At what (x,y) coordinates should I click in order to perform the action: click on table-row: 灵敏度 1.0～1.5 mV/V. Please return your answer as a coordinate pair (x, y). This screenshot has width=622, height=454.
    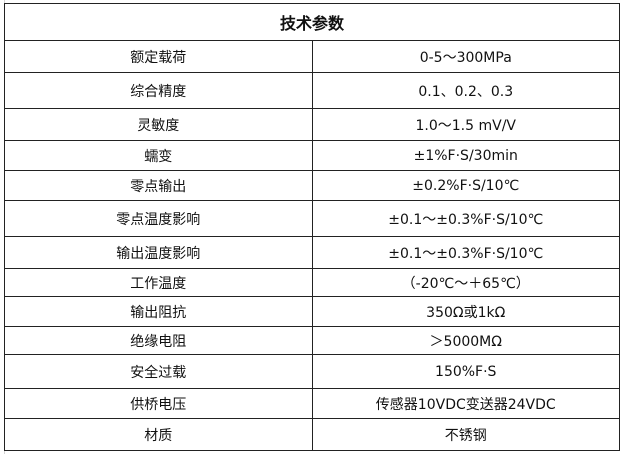
    Looking at the image, I should click on (312, 124).